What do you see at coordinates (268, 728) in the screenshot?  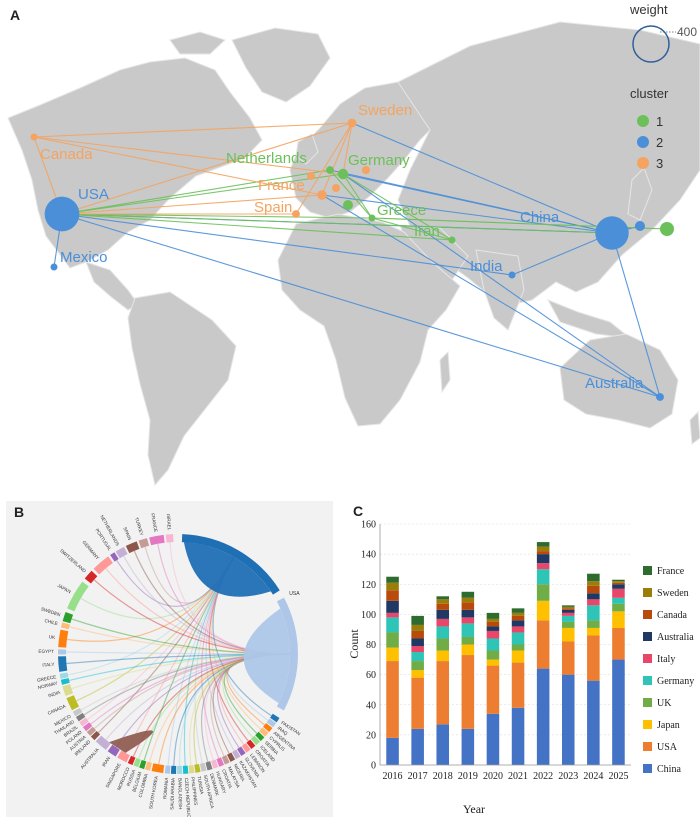 I see `chord-arc-argentina` at bounding box center [268, 728].